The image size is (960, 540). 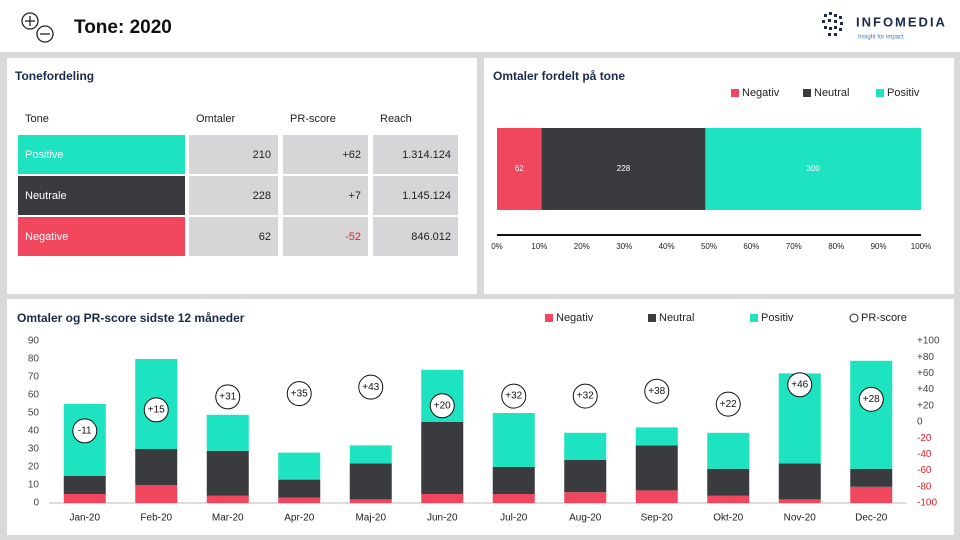 What do you see at coordinates (879, 246) in the screenshot?
I see `x-tick-label: 90%` at bounding box center [879, 246].